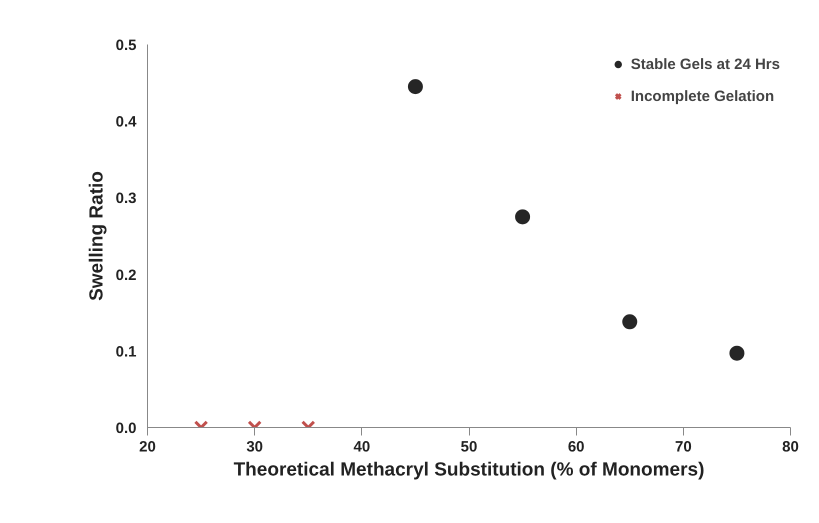  Describe the element at coordinates (126, 275) in the screenshot. I see `y-tick-label: 0.2` at that location.